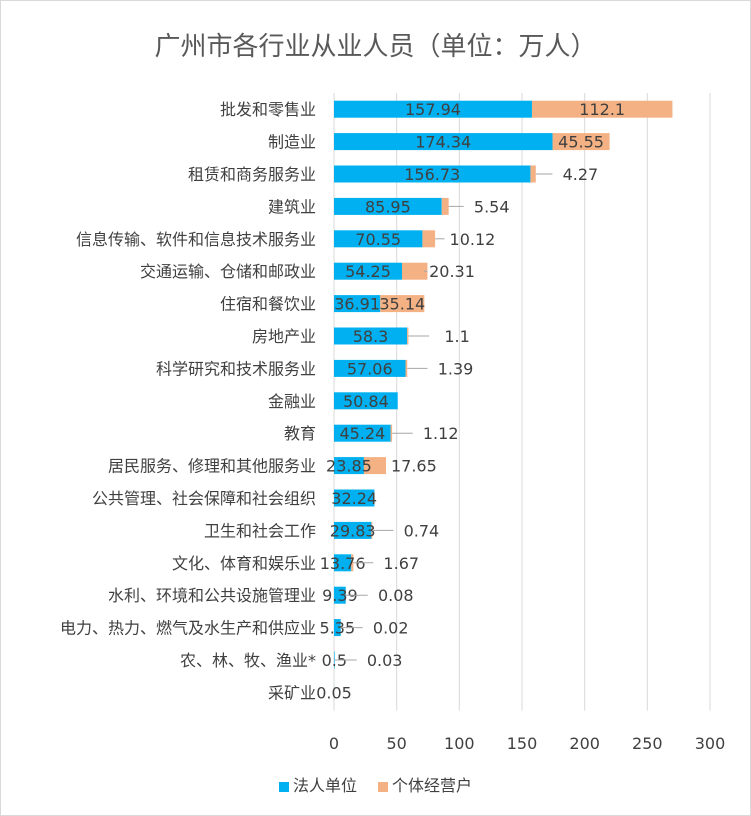  What do you see at coordinates (248, 660) in the screenshot?
I see `category-label: 农、林、牧、渔业*` at bounding box center [248, 660].